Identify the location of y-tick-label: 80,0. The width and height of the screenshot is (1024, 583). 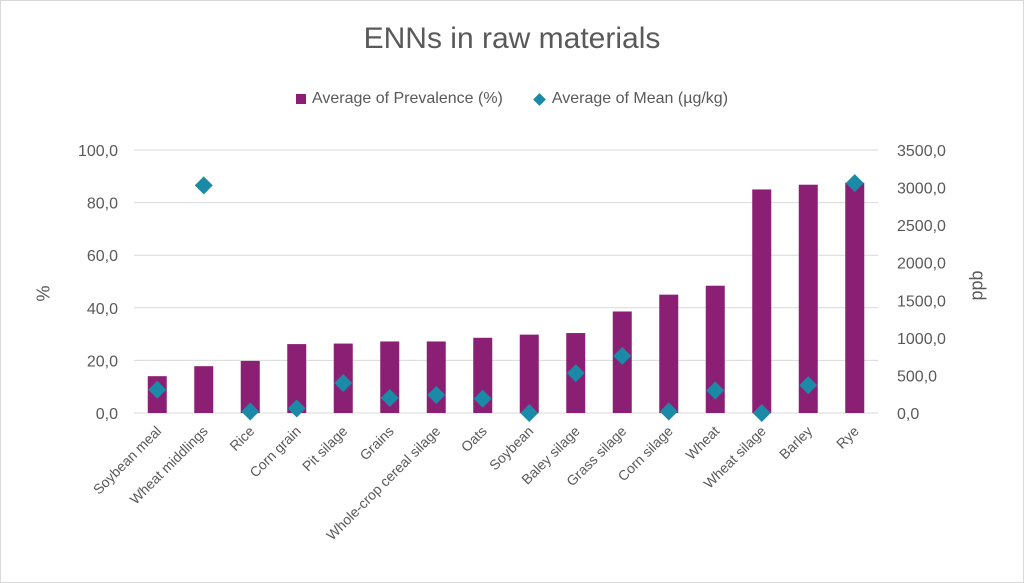
(102, 204).